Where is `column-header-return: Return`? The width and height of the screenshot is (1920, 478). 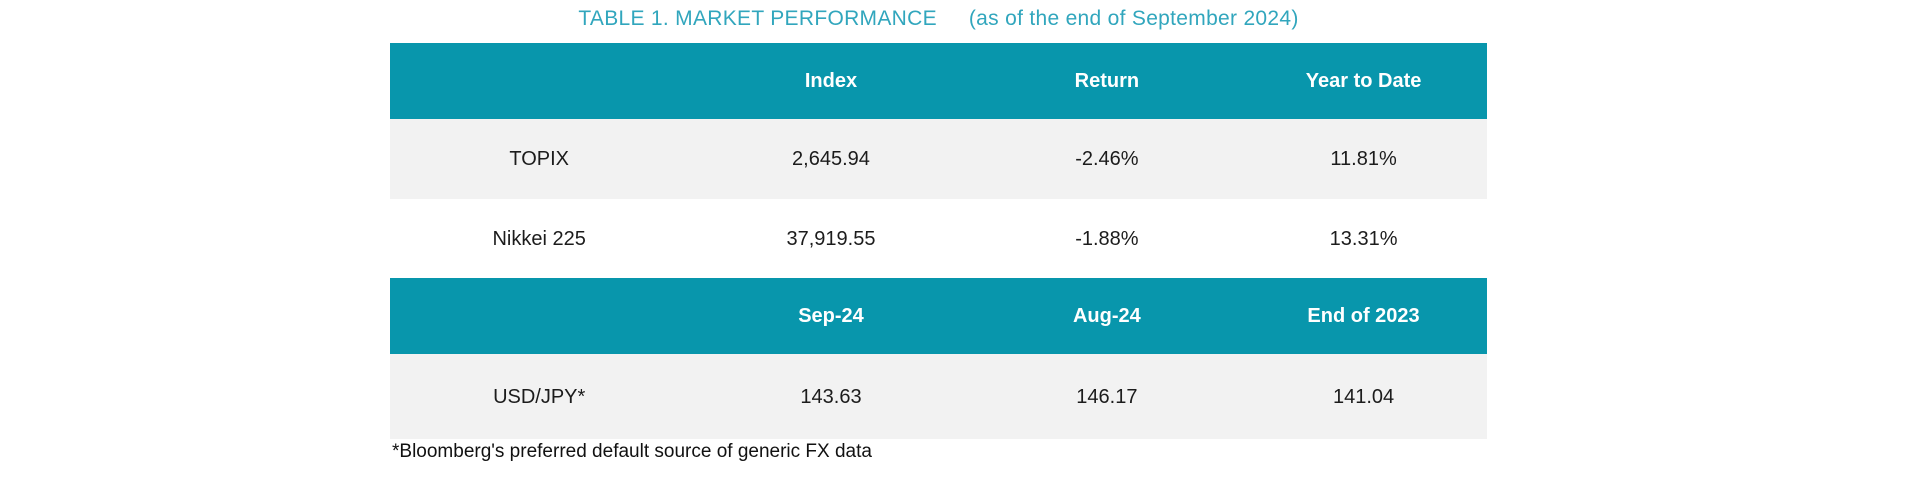 column-header-return: Return is located at coordinates (1107, 81).